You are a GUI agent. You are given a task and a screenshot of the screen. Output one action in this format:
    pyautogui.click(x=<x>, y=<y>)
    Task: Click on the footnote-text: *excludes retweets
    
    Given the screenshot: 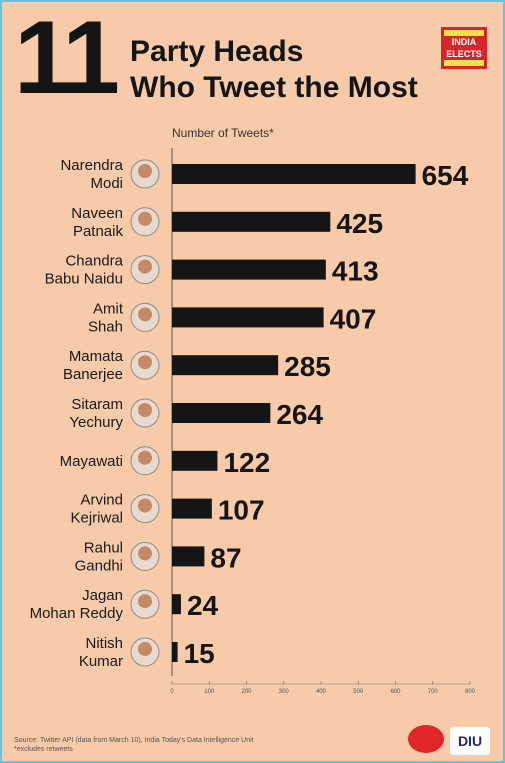 What is the action you would take?
    pyautogui.click(x=43, y=749)
    